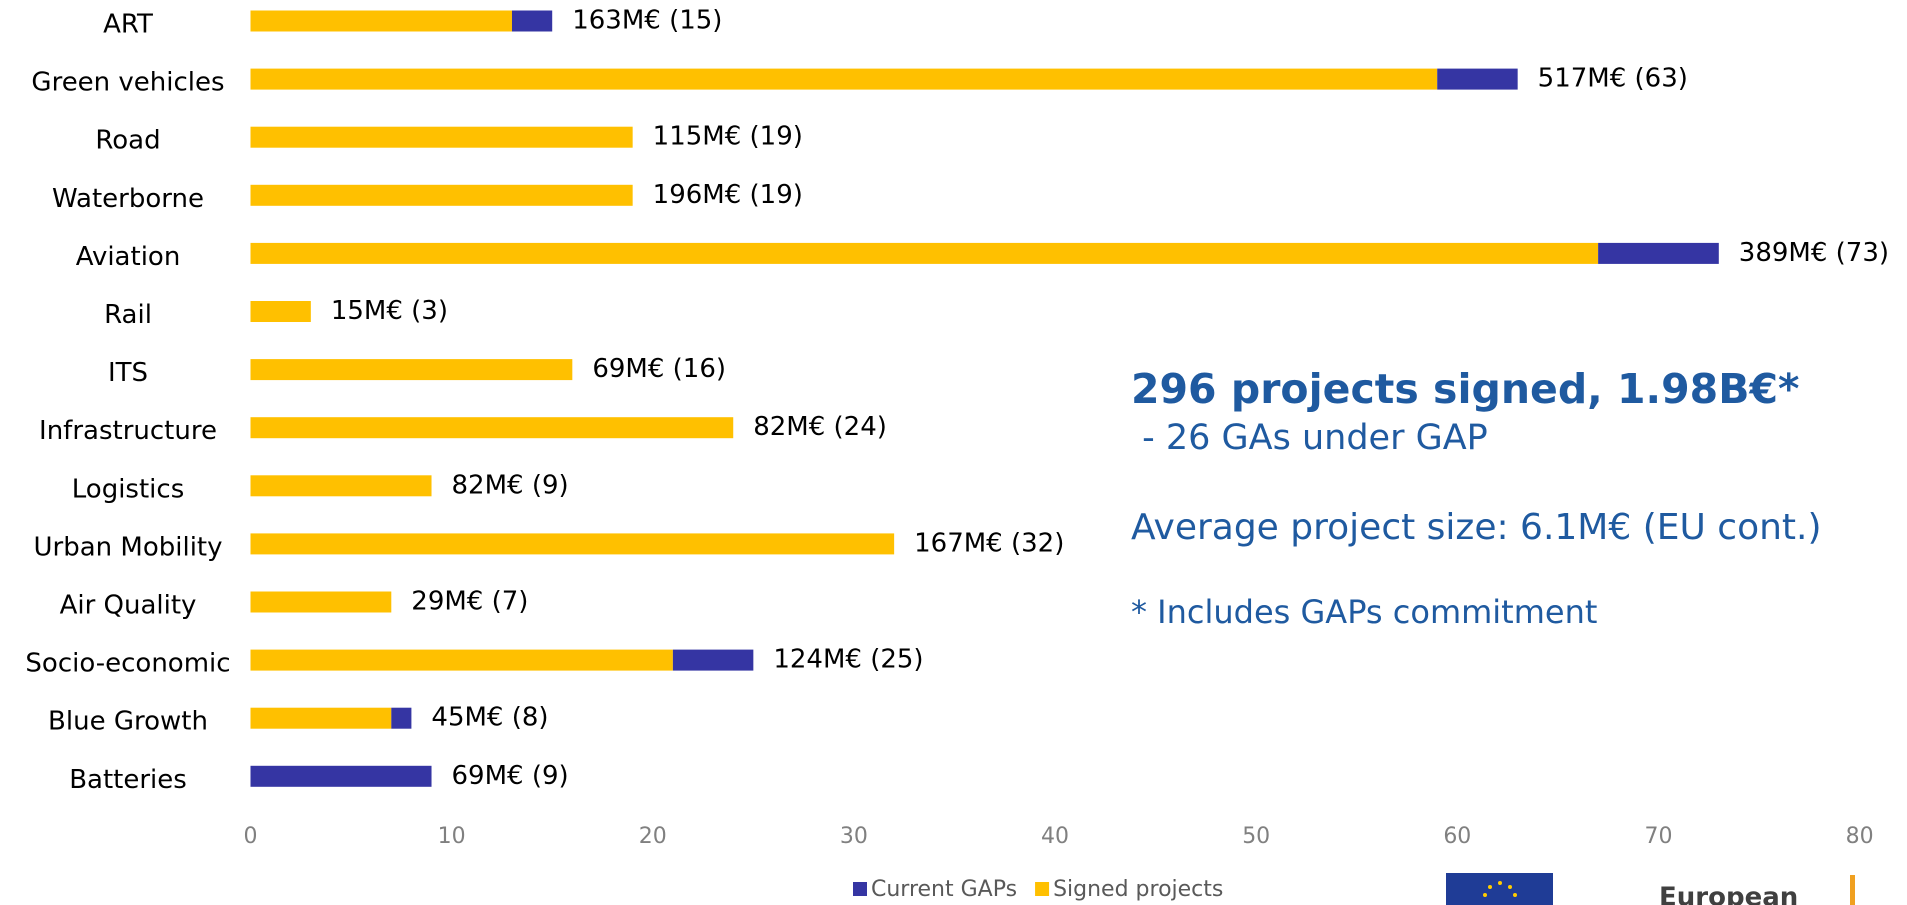  Describe the element at coordinates (469, 602) in the screenshot. I see `bar-label: 29M€ (7)` at that location.